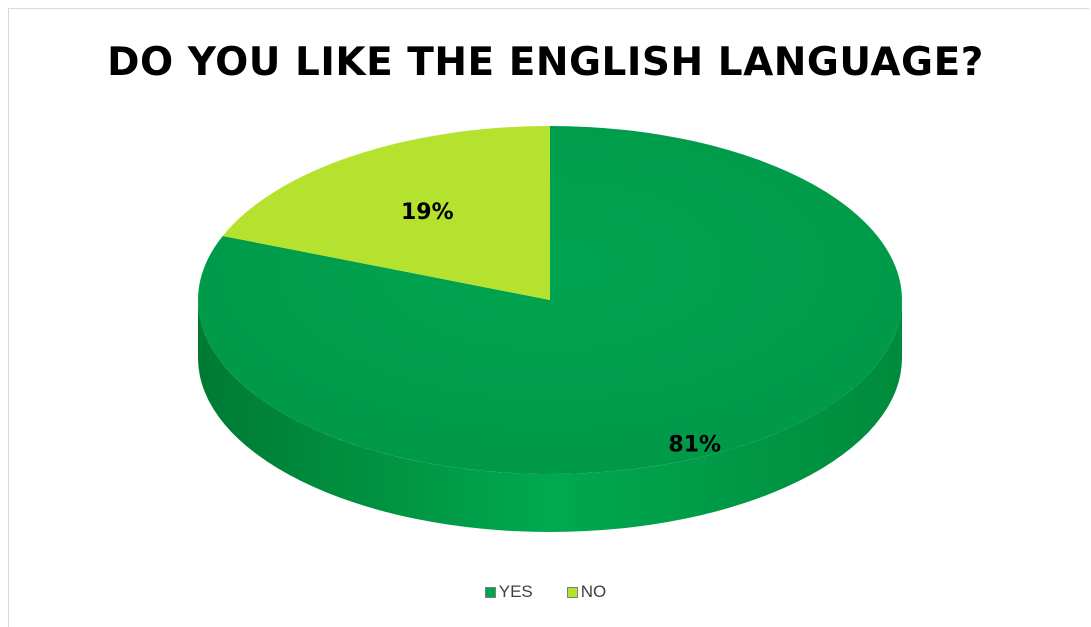 The width and height of the screenshot is (1091, 627). I want to click on pie-slice-no, so click(386, 212).